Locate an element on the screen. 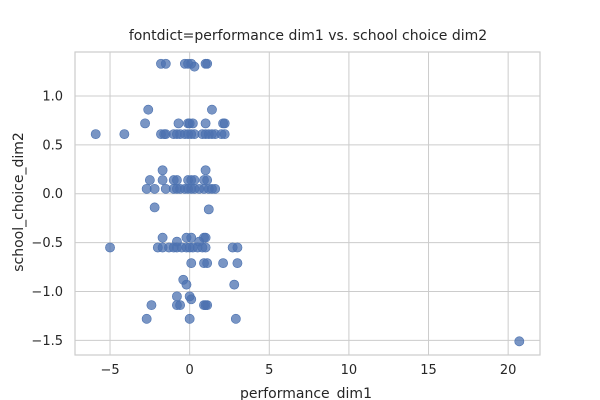  x-tick-label: 20 is located at coordinates (508, 370).